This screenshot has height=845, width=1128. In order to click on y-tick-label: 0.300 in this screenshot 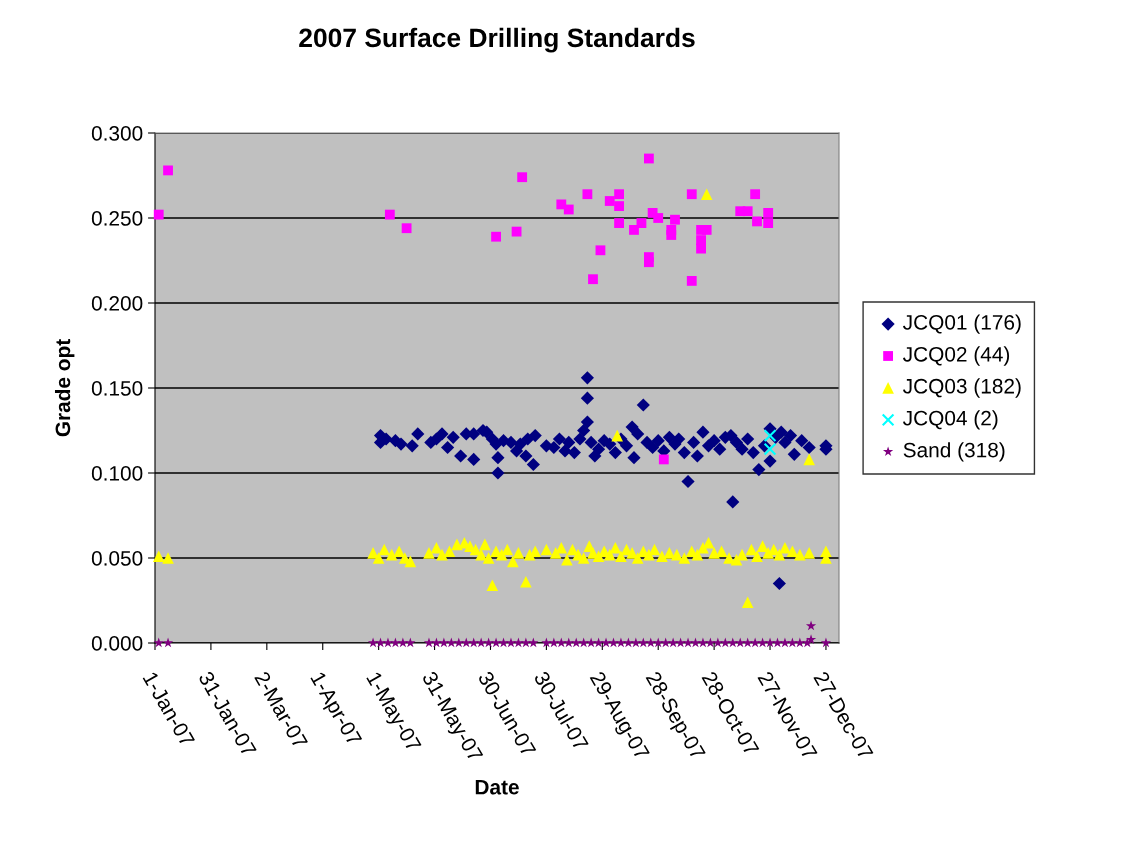, I will do `click(117, 133)`.